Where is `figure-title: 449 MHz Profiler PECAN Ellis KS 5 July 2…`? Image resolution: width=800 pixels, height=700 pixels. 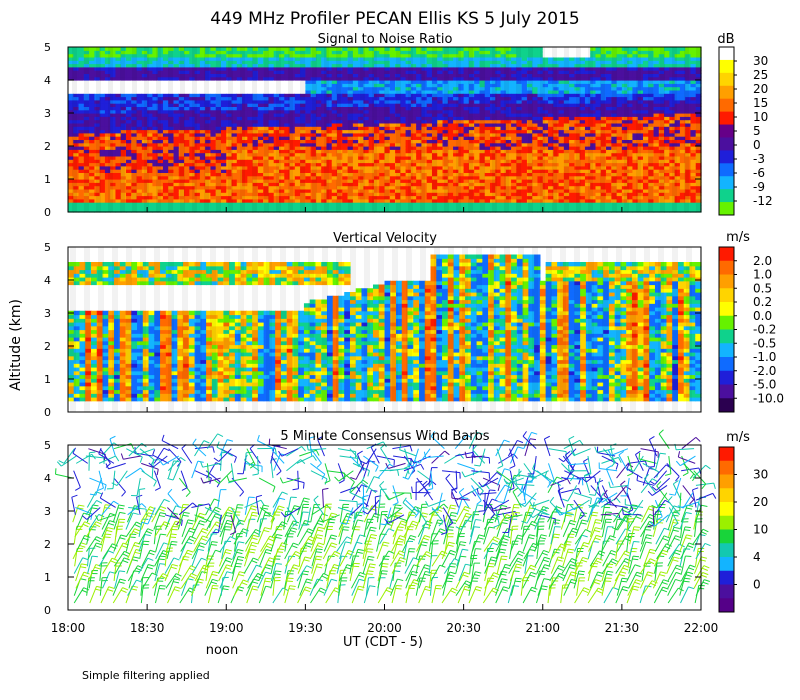 figure-title: 449 MHz Profiler PECAN Ellis KS 5 July 2… is located at coordinates (394, 19).